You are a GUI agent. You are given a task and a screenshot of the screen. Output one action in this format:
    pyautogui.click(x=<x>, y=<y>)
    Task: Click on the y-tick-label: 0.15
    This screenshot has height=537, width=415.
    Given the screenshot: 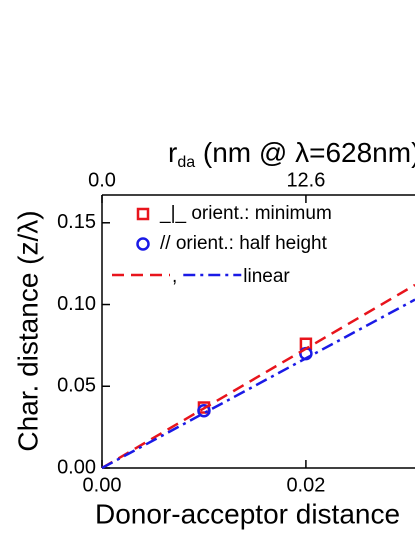 What is the action you would take?
    pyautogui.click(x=76, y=222)
    